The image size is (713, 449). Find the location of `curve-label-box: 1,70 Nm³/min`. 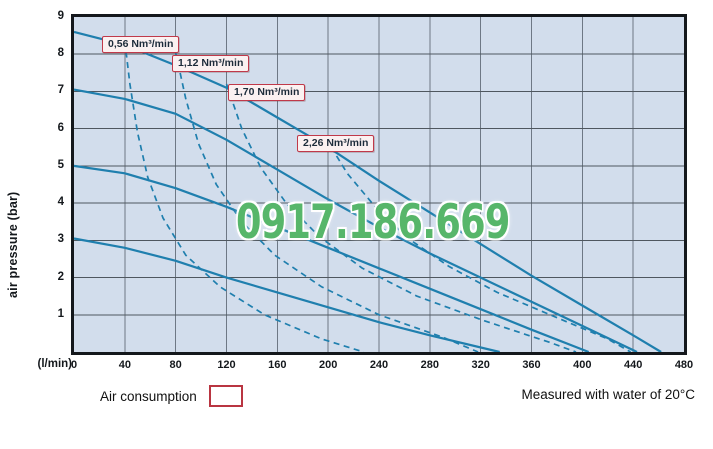

curve-label-box: 1,70 Nm³/min is located at coordinates (267, 92).